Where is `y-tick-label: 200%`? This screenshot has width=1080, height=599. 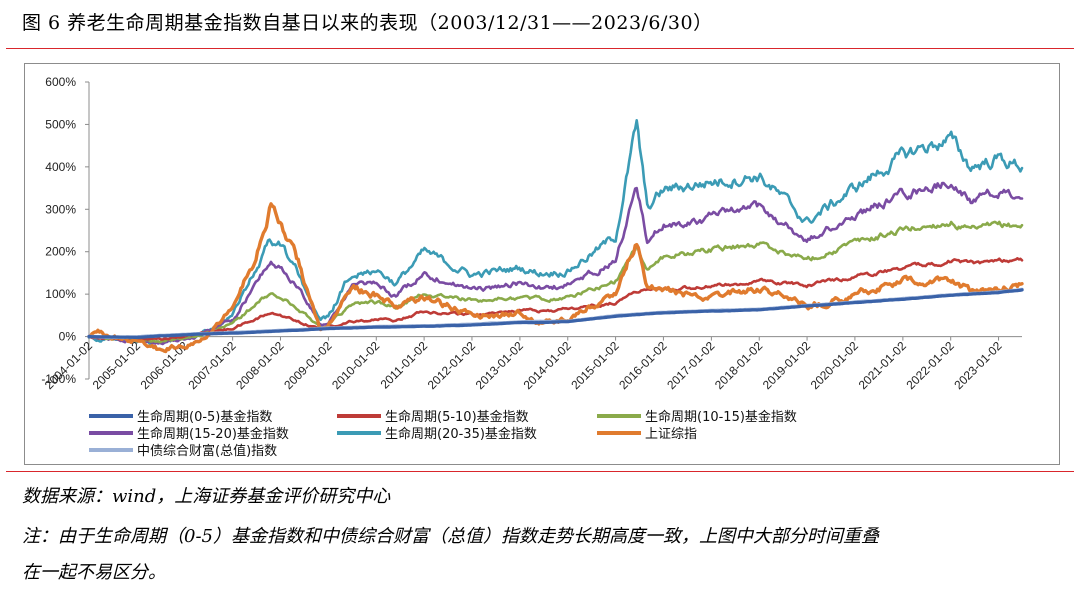
y-tick-label: 200% is located at coordinates (60, 252).